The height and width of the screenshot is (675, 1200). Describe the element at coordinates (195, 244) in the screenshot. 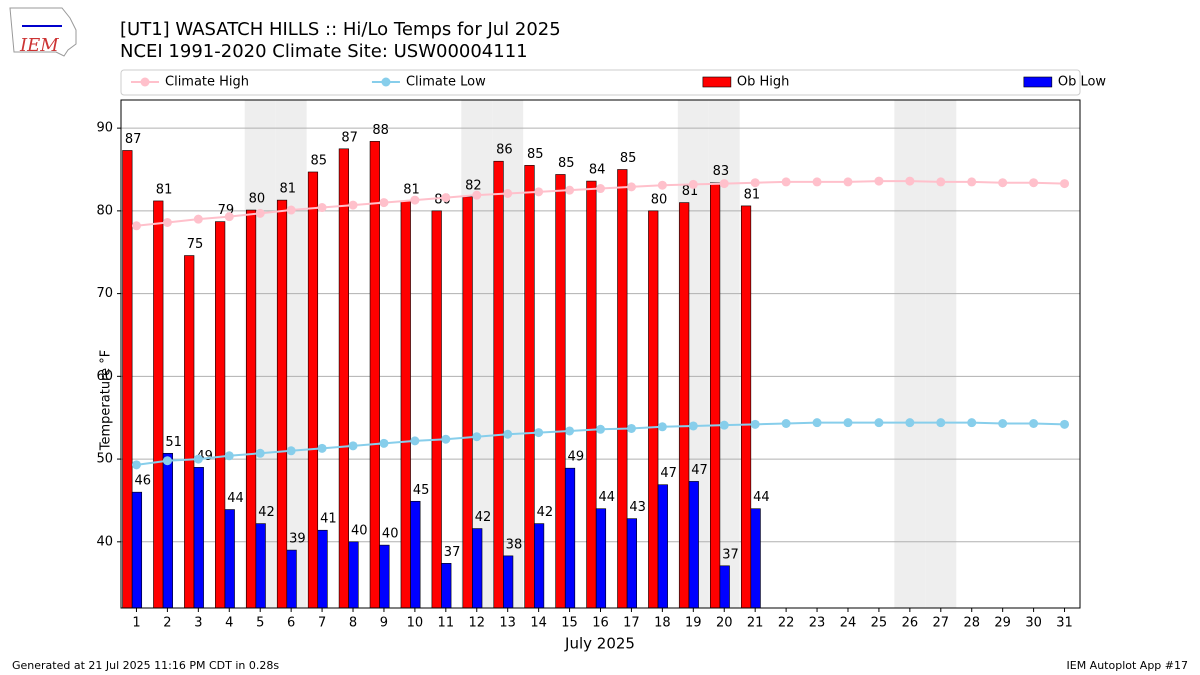

I see `data-label: 75` at that location.